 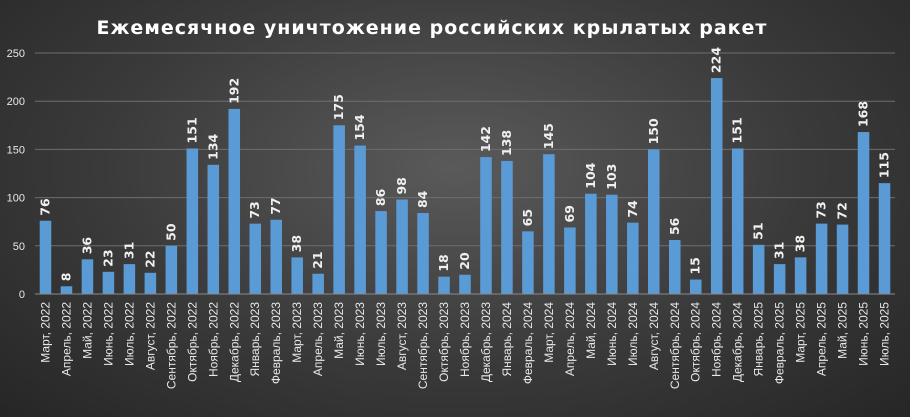 I want to click on x-tick-label: Ноябрь, 2023, so click(x=465, y=339).